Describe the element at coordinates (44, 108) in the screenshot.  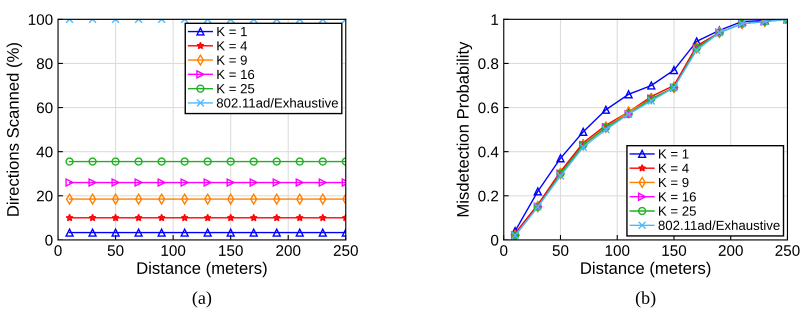
I see `y-tick-label: 60` at that location.